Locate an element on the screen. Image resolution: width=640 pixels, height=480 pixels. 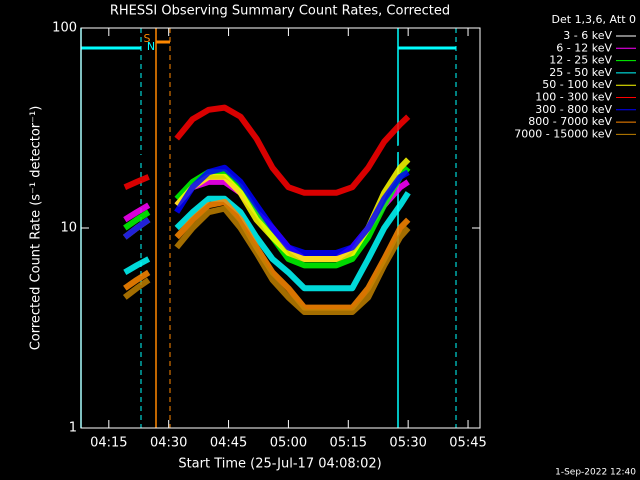
y-tick-label: 100 is located at coordinates (64, 28).